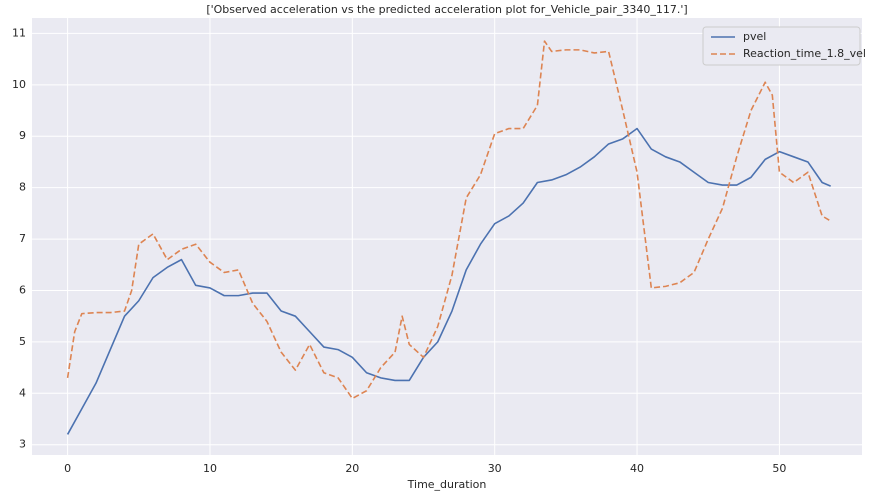 Image resolution: width=873 pixels, height=496 pixels. I want to click on y-tick-label: 4, so click(22, 392).